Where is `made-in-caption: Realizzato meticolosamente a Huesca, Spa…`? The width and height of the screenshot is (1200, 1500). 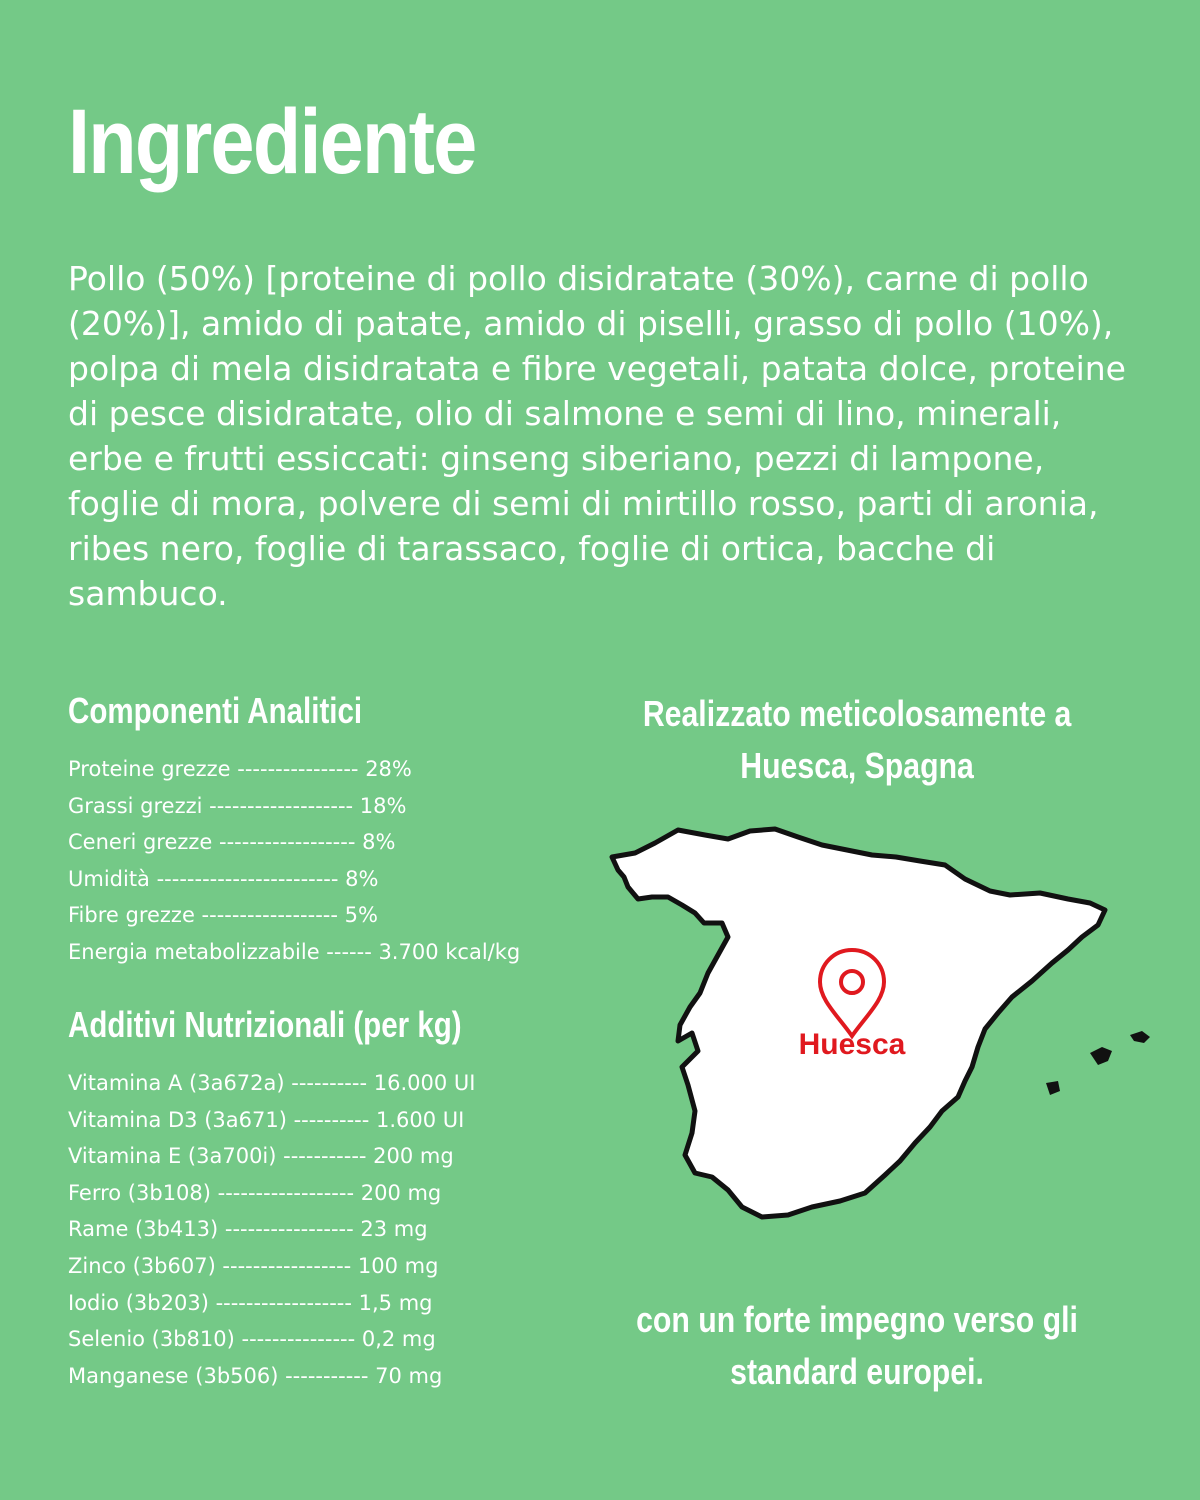 made-in-caption: Realizzato meticolosamente a Huesca, Spa… is located at coordinates (857, 740).